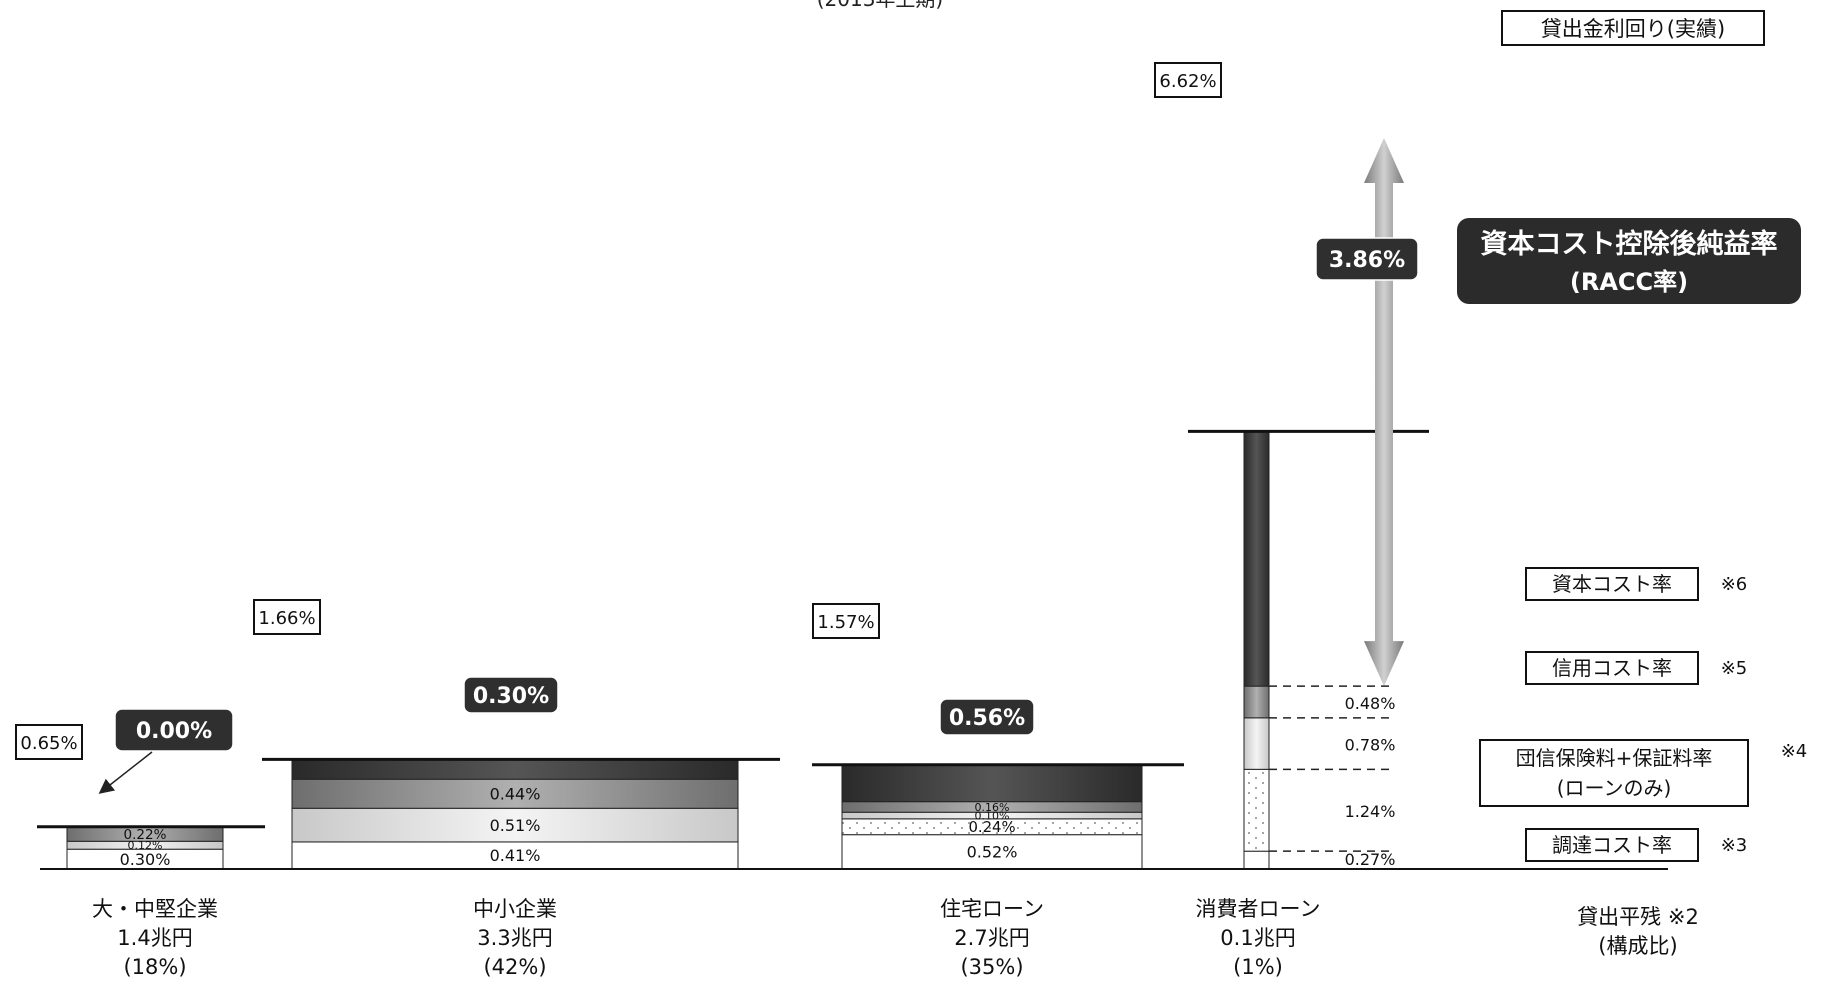 This screenshot has width=1838, height=982. I want to click on legend-label-funding: 調達コスト率, so click(1612, 845).